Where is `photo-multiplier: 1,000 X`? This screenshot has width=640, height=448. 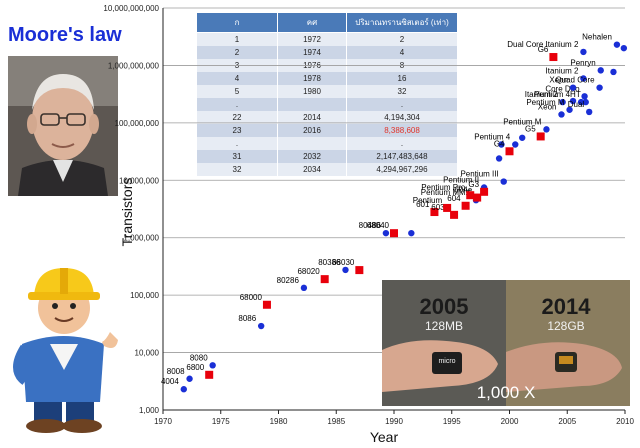
photo-multiplier: 1,000 X is located at coordinates (506, 392).